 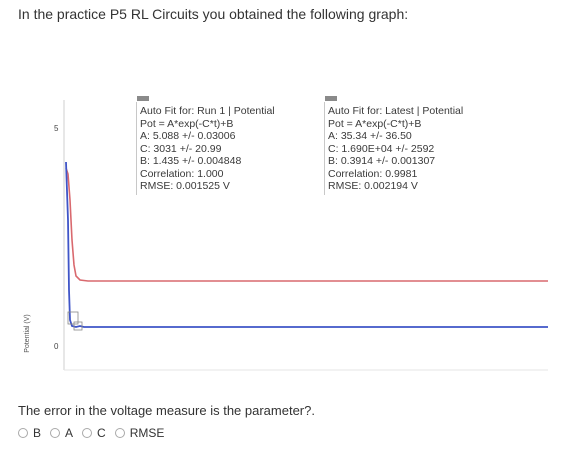 I want to click on fit-run1-line: B: 1.435 +/- 0.004848, so click(x=191, y=161).